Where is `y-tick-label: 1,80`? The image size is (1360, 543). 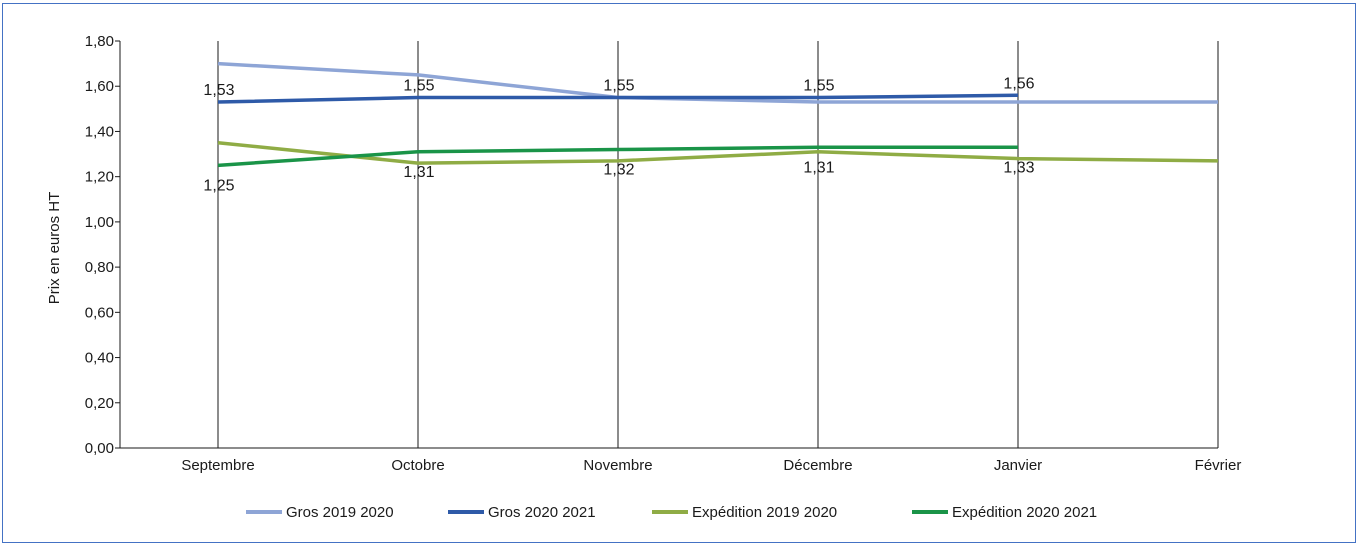 y-tick-label: 1,80 is located at coordinates (99, 41).